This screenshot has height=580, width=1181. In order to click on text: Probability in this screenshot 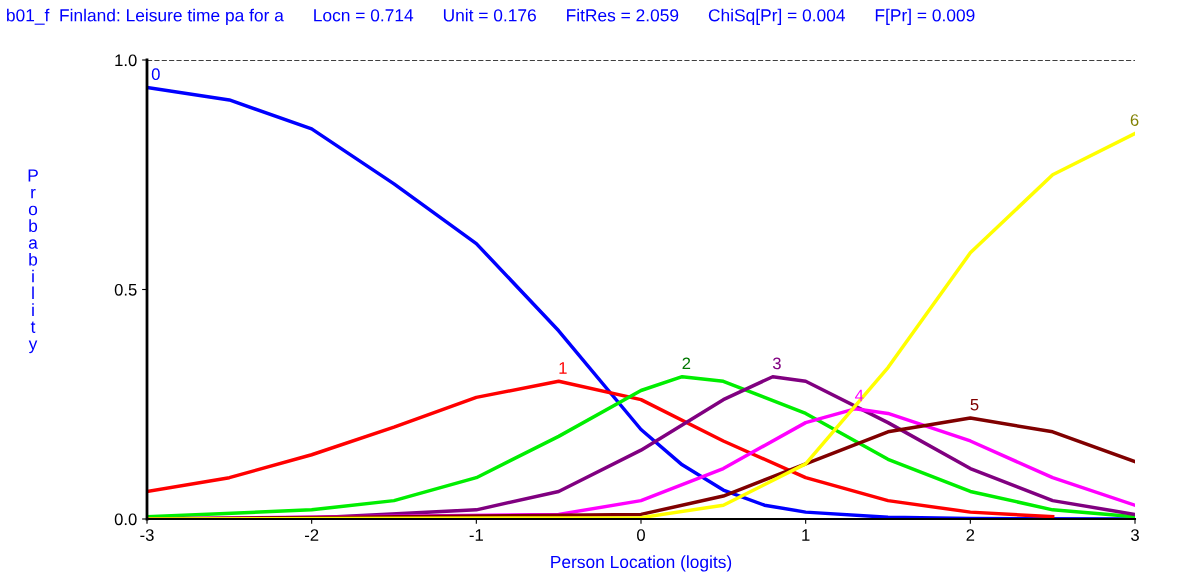, I will do `click(33, 261)`.